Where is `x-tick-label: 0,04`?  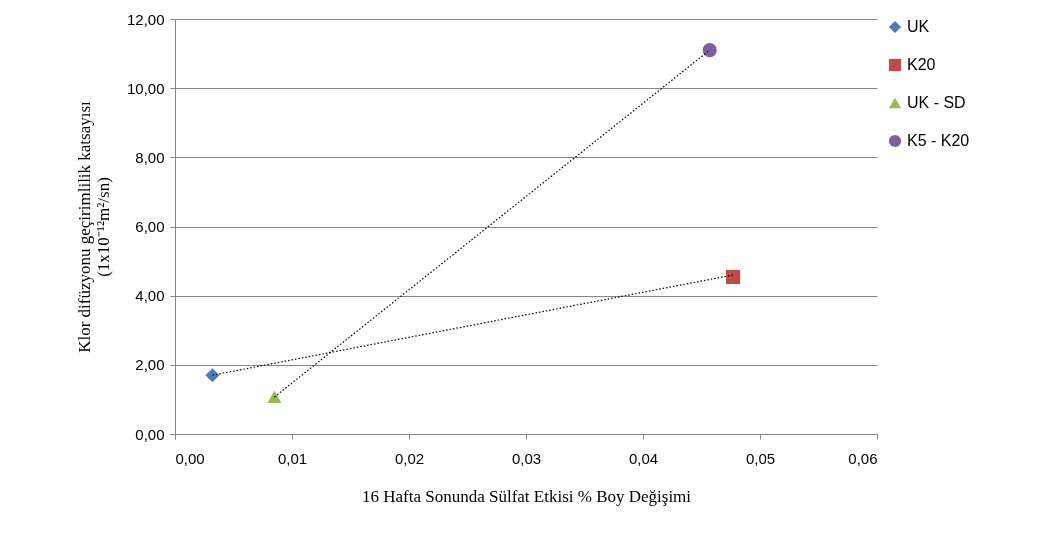
x-tick-label: 0,04 is located at coordinates (643, 458).